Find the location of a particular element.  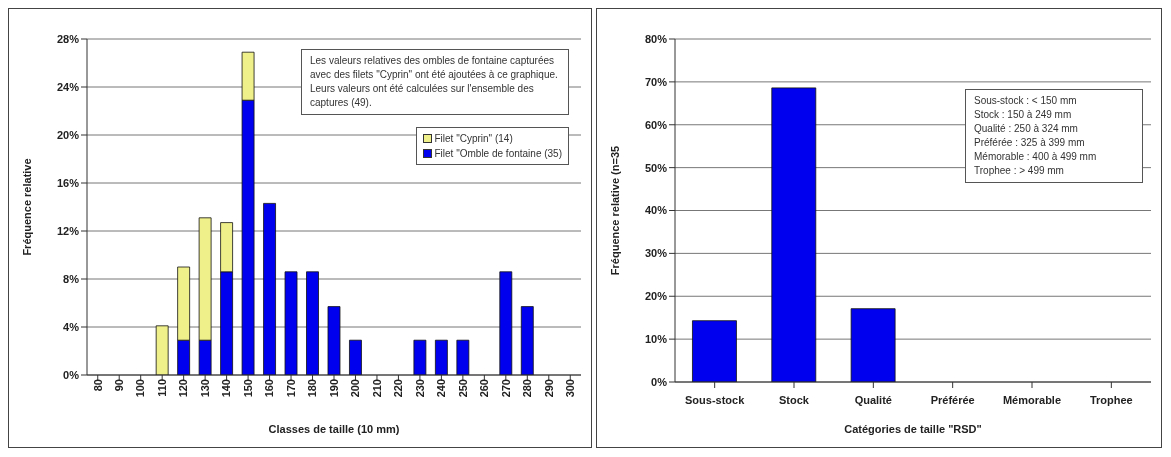

y-tick-label: 30% is located at coordinates (656, 253).